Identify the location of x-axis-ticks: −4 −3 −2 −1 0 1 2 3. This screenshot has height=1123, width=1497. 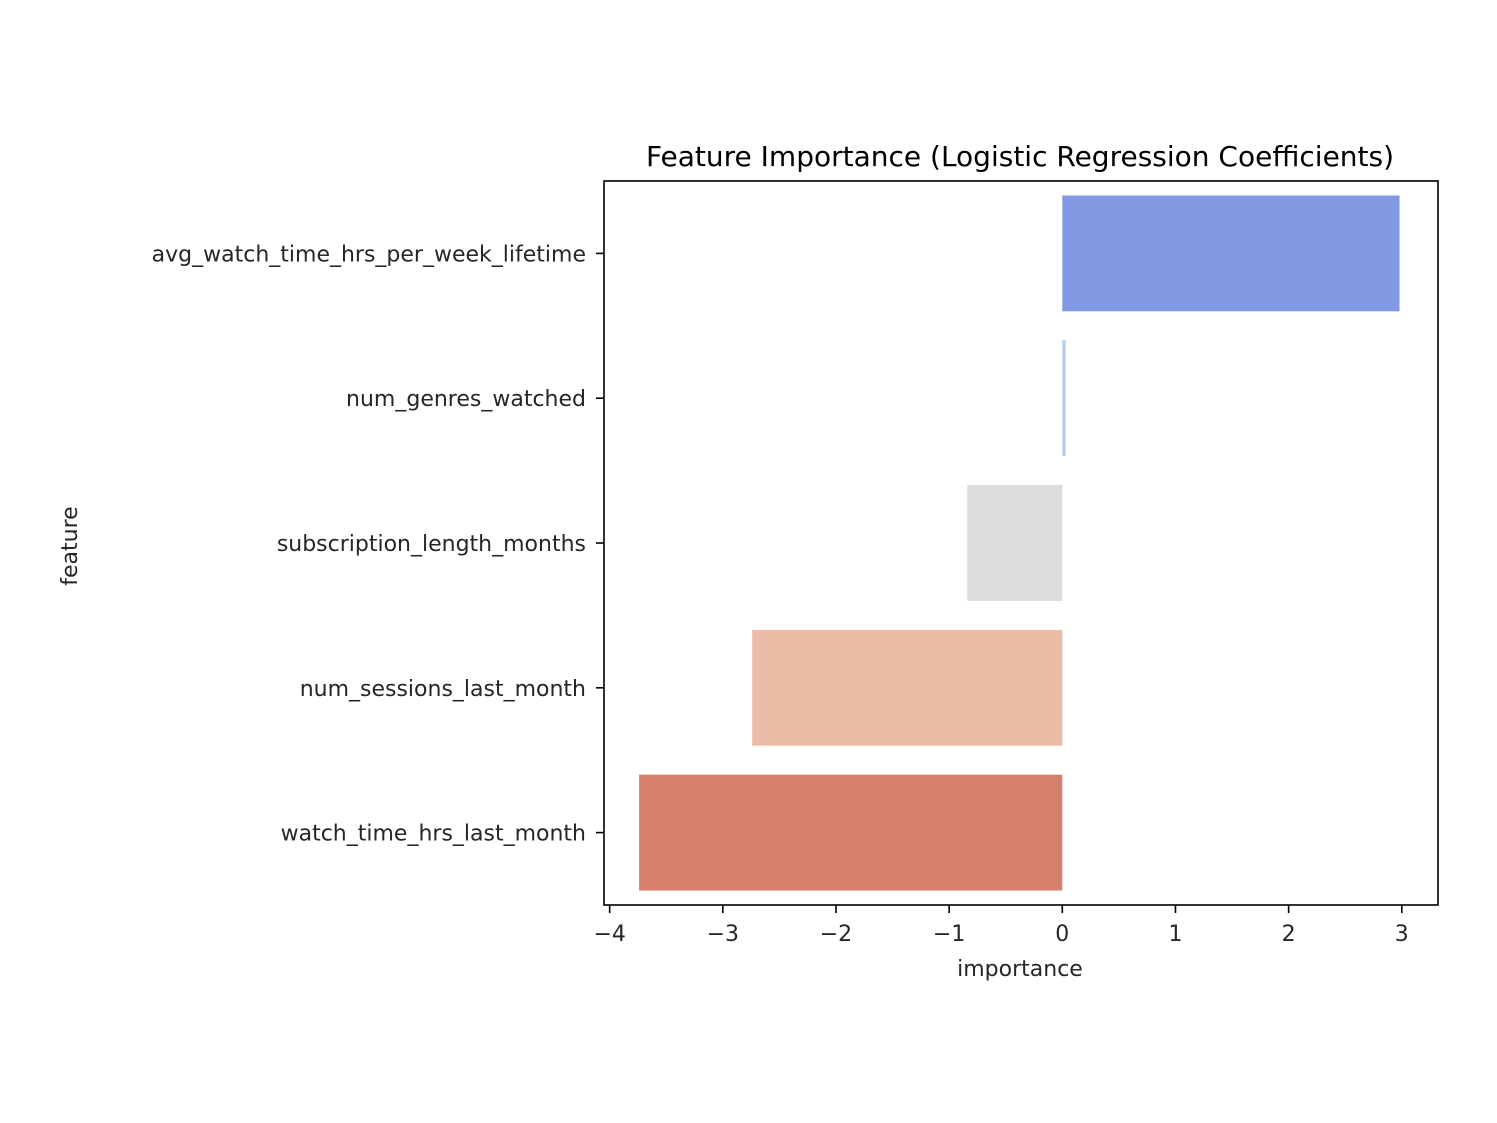
(1001, 926).